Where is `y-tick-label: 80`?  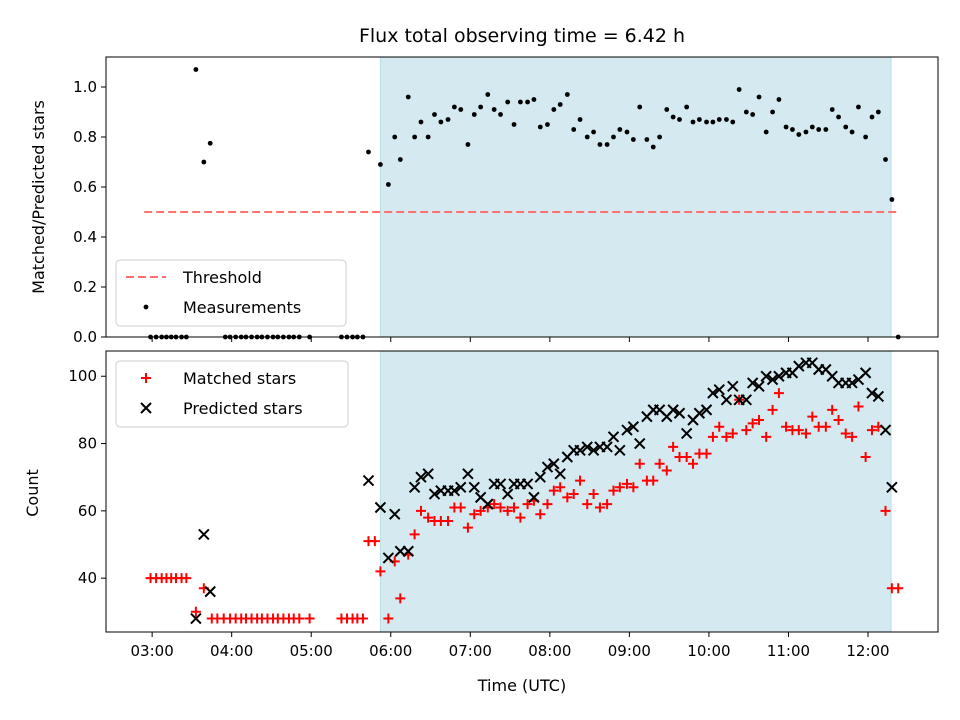
y-tick-label: 80 is located at coordinates (87, 444).